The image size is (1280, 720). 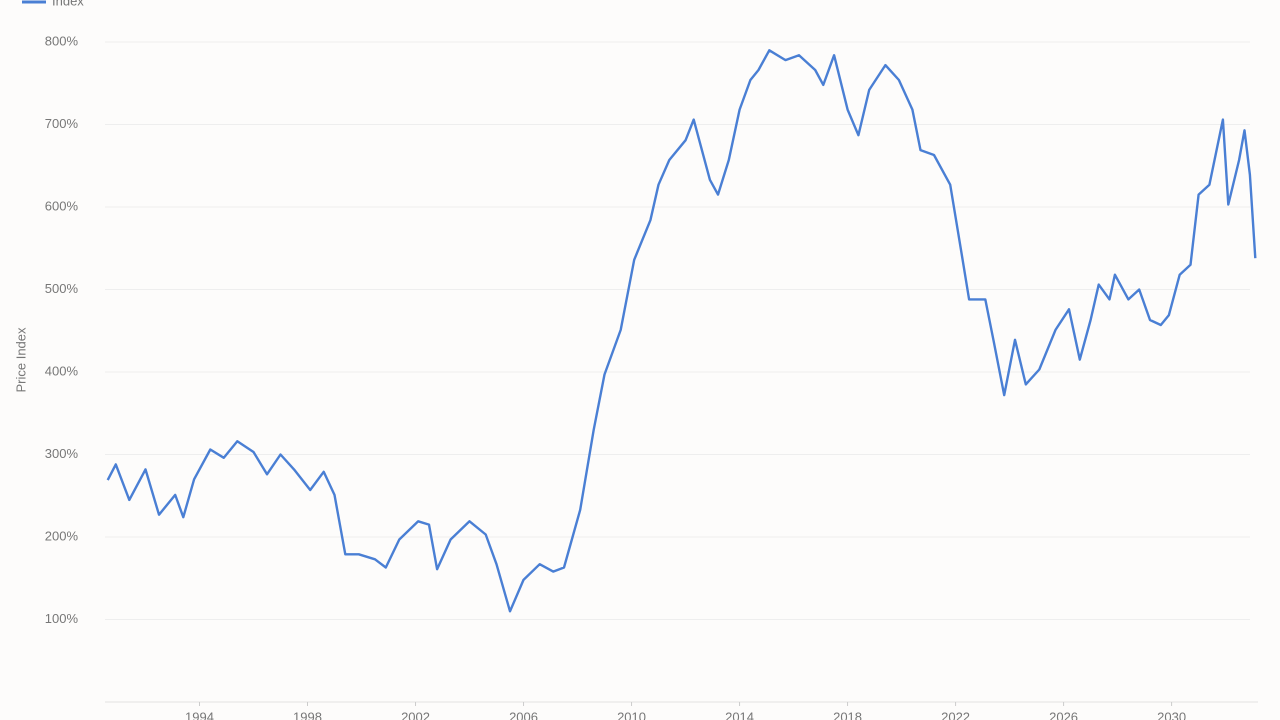 What do you see at coordinates (62, 205) in the screenshot?
I see `y-tick-label: 600%` at bounding box center [62, 205].